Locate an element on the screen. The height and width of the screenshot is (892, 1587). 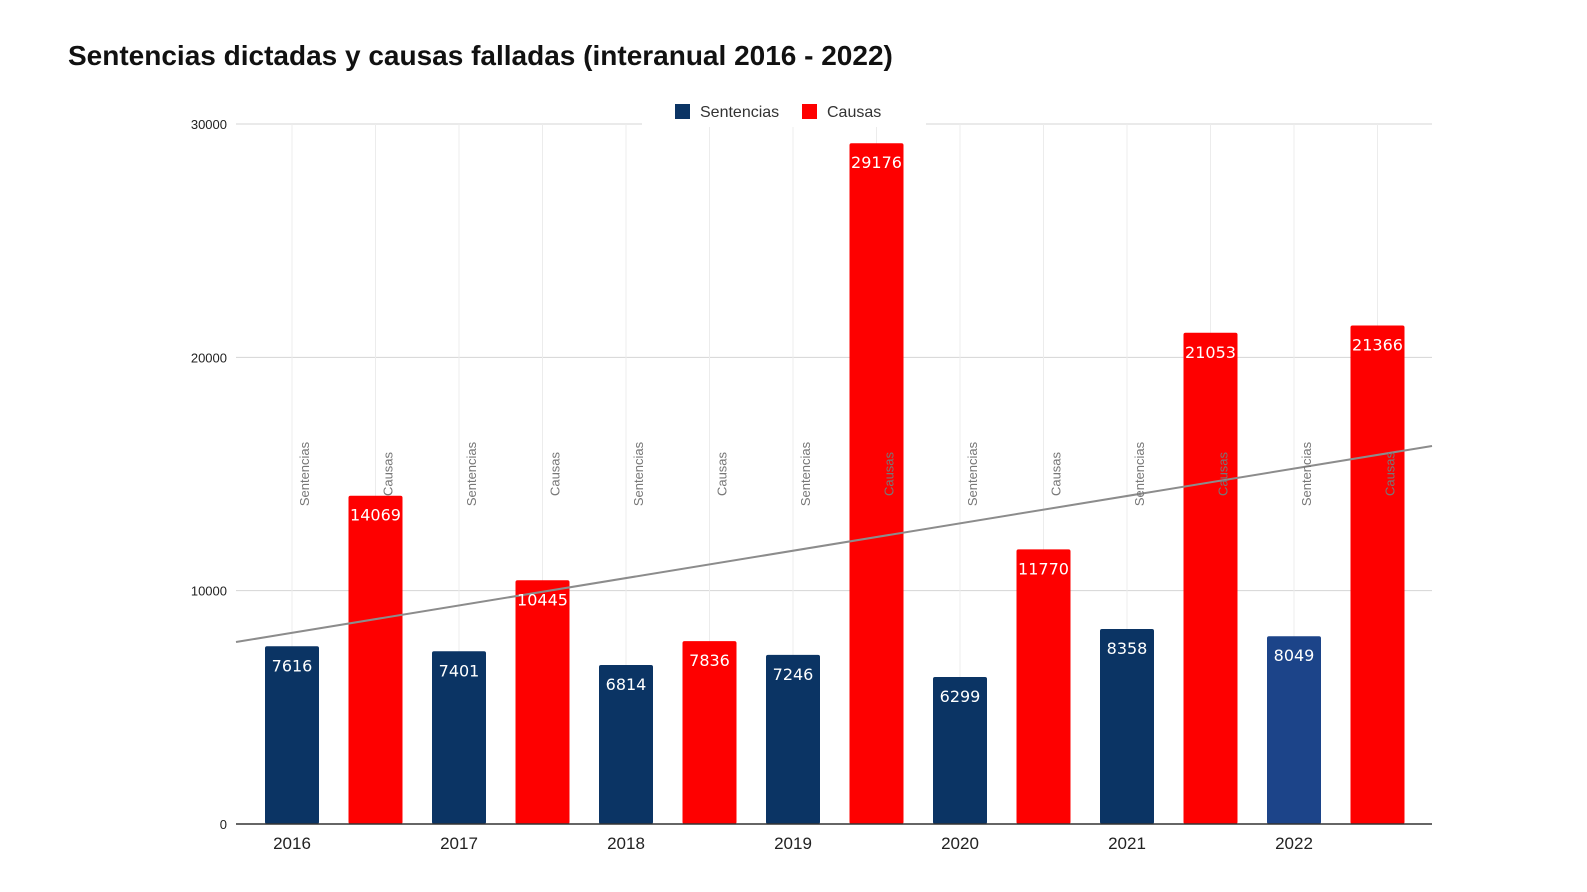
bar-causas-2018 is located at coordinates (709, 732).